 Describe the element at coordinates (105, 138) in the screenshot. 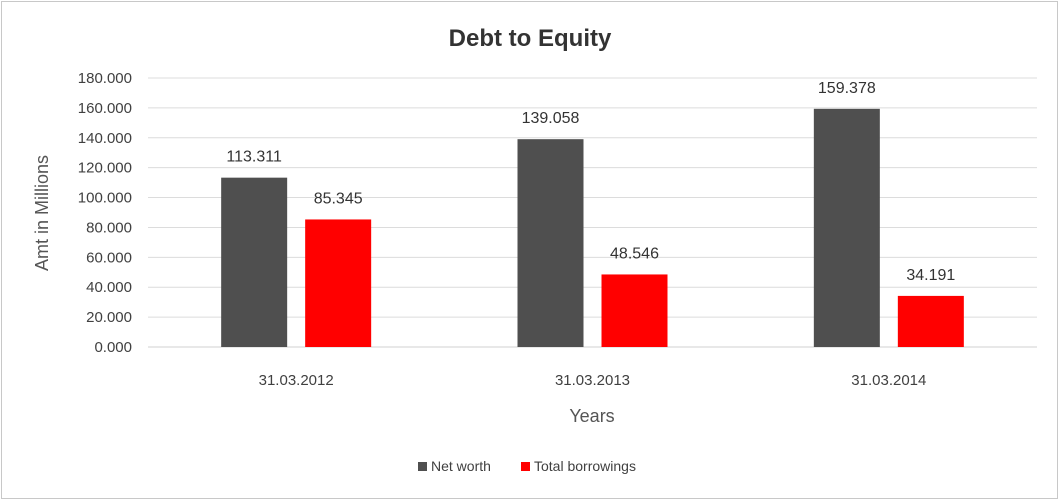

I see `y-tick-label: 140.000` at that location.